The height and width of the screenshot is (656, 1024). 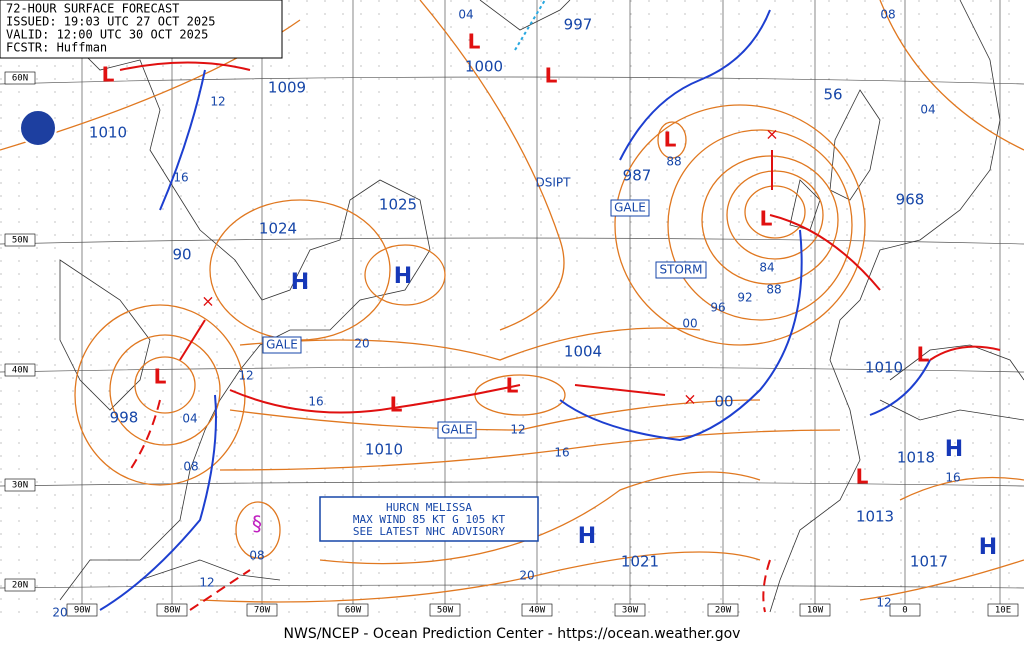 What do you see at coordinates (815, 611) in the screenshot?
I see `lon-label: 10W` at bounding box center [815, 611].